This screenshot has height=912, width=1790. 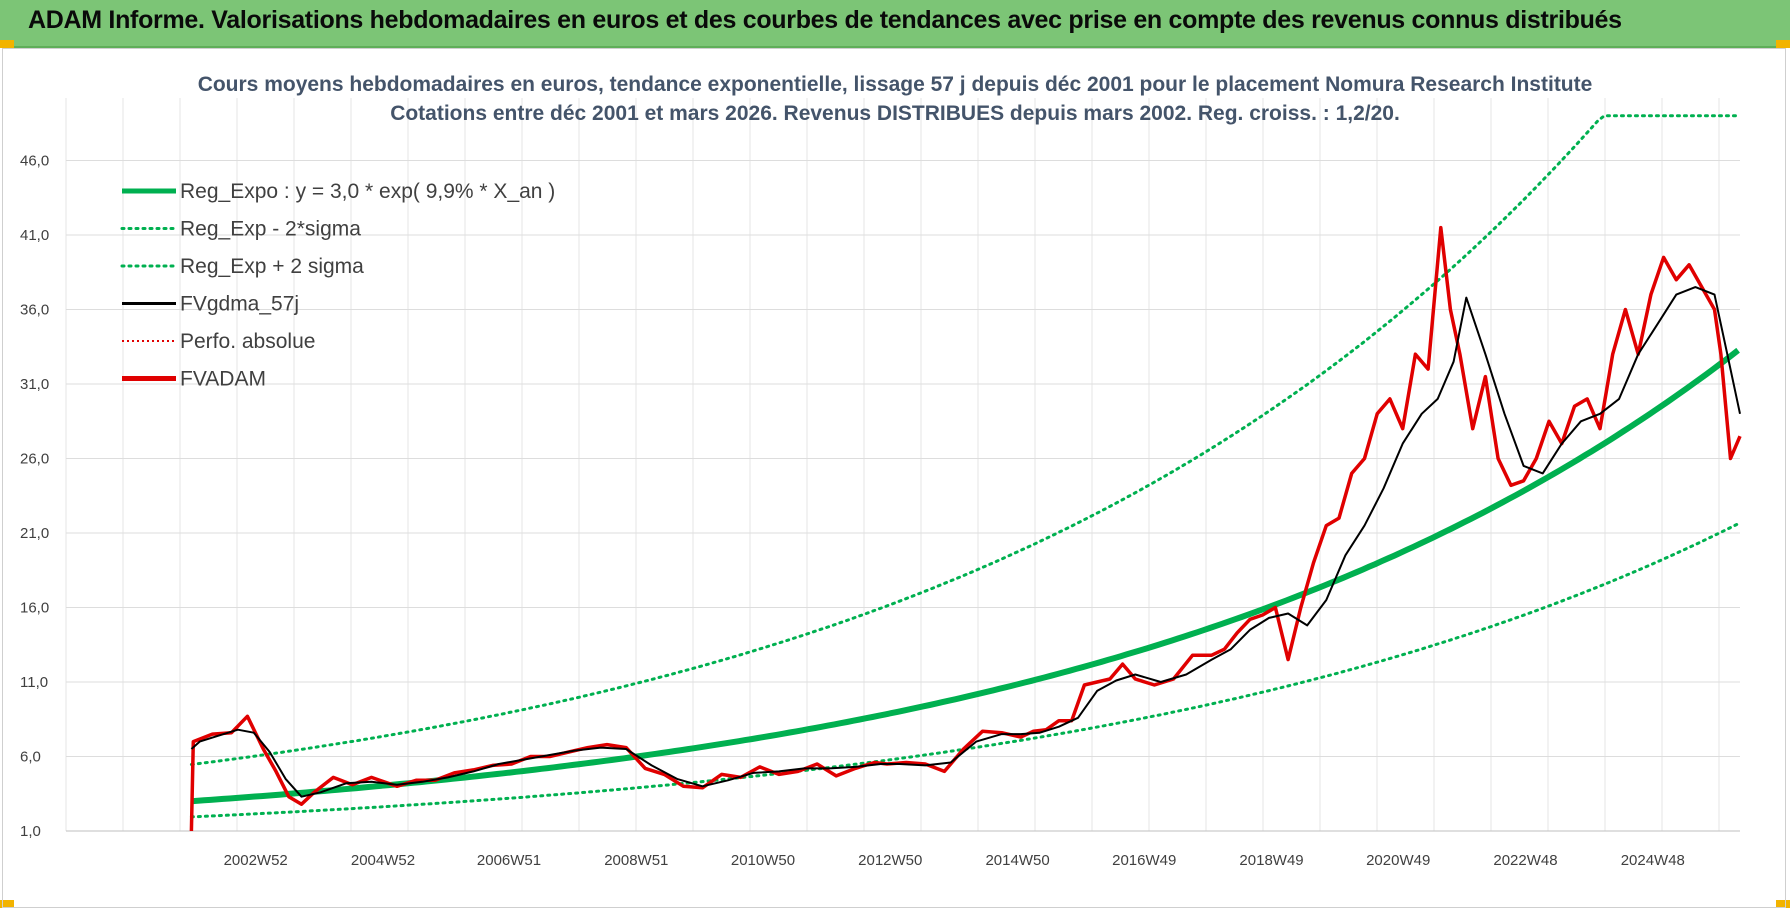 What do you see at coordinates (34, 310) in the screenshot?
I see `y-tick-label: 36,0` at bounding box center [34, 310].